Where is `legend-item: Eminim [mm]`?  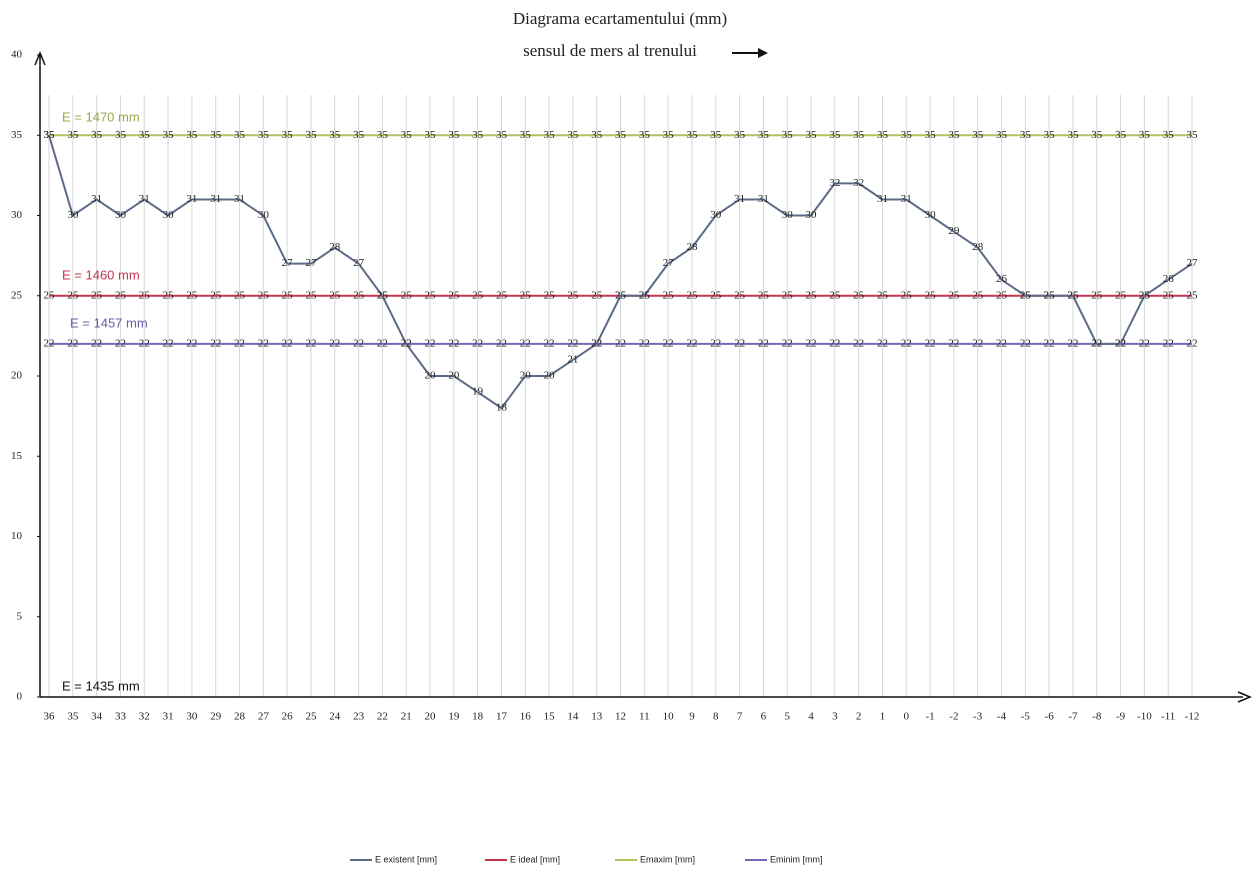
legend-item: Eminim [mm] is located at coordinates (784, 859).